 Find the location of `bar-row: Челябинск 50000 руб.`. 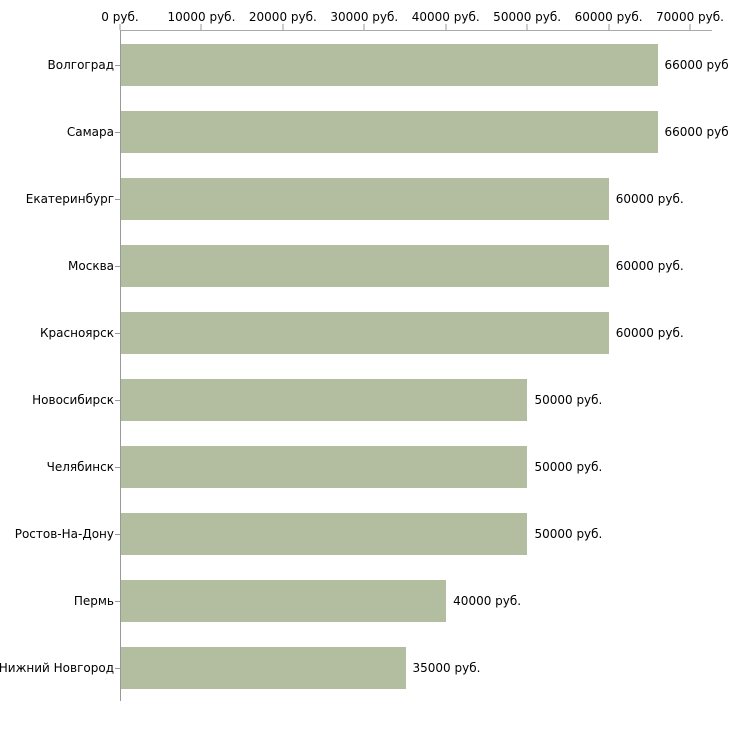

bar-row: Челябинск 50000 руб. is located at coordinates (379, 466).